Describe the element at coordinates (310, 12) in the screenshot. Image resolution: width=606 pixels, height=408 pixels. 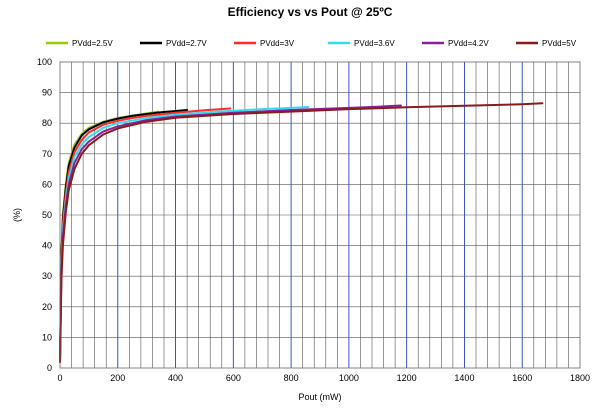
I see `chart-title: Efficiency vs vs Pout @ 25ºC` at that location.